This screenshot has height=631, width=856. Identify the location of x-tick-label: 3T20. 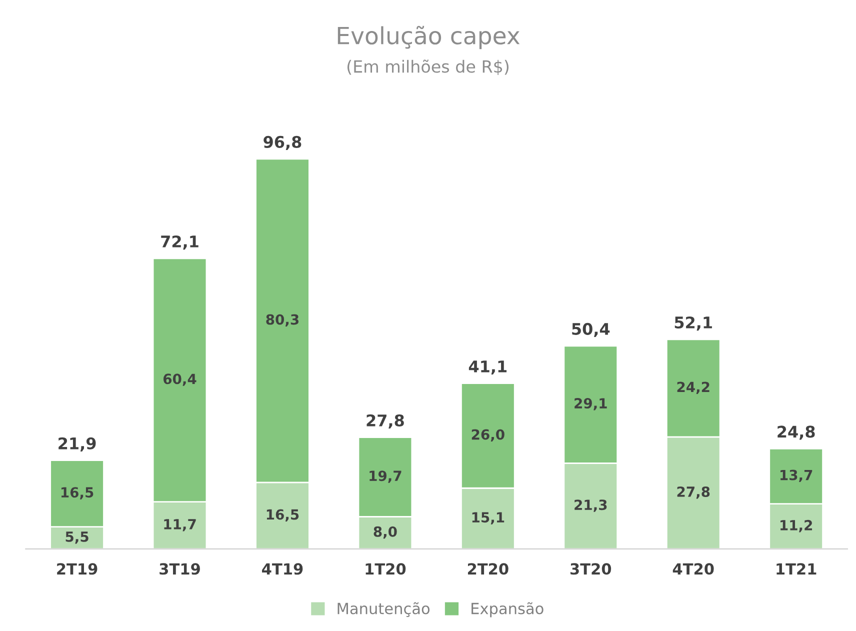
(591, 569).